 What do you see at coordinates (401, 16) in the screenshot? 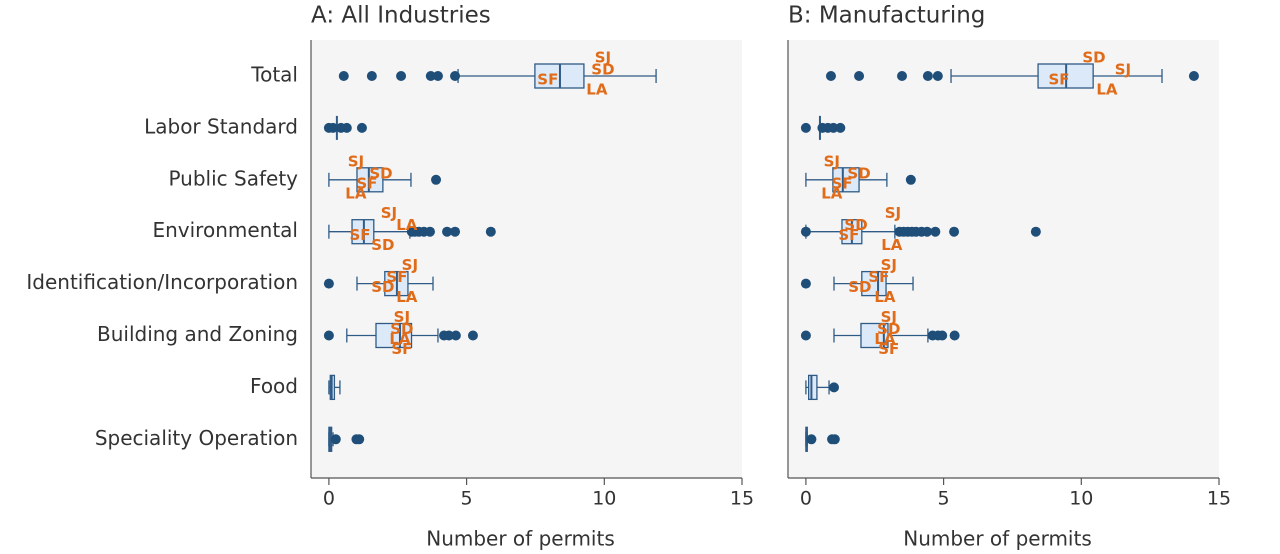
I see `panel-title: A: All Industries` at bounding box center [401, 16].